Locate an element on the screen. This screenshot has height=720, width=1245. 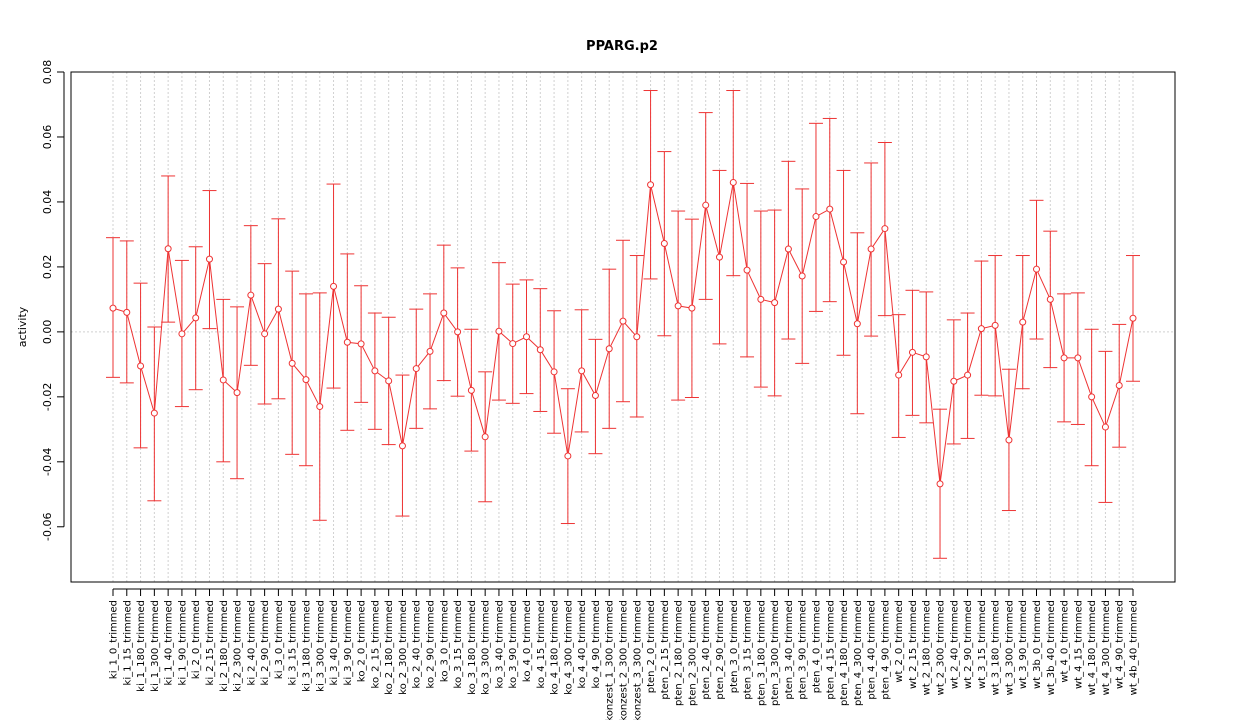
x-tick-label: pten_3_180_trimmed is located at coordinates (761, 653).